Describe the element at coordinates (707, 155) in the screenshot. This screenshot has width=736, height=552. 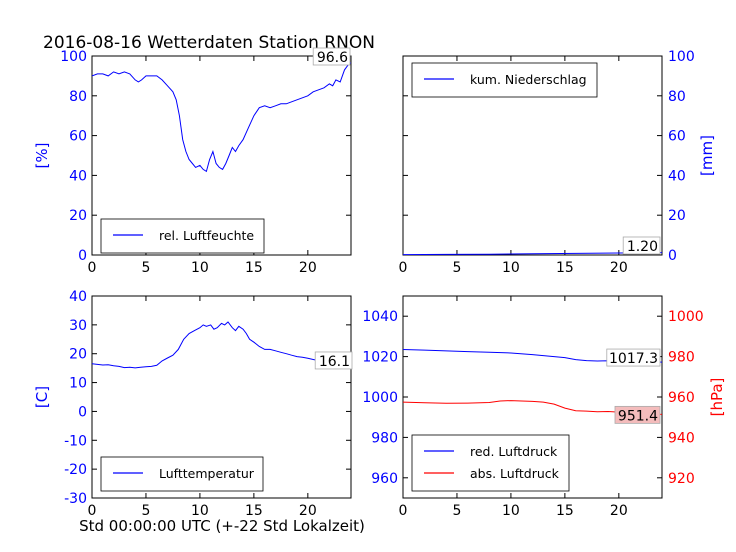
I see `y-axis-label: [mm]` at that location.